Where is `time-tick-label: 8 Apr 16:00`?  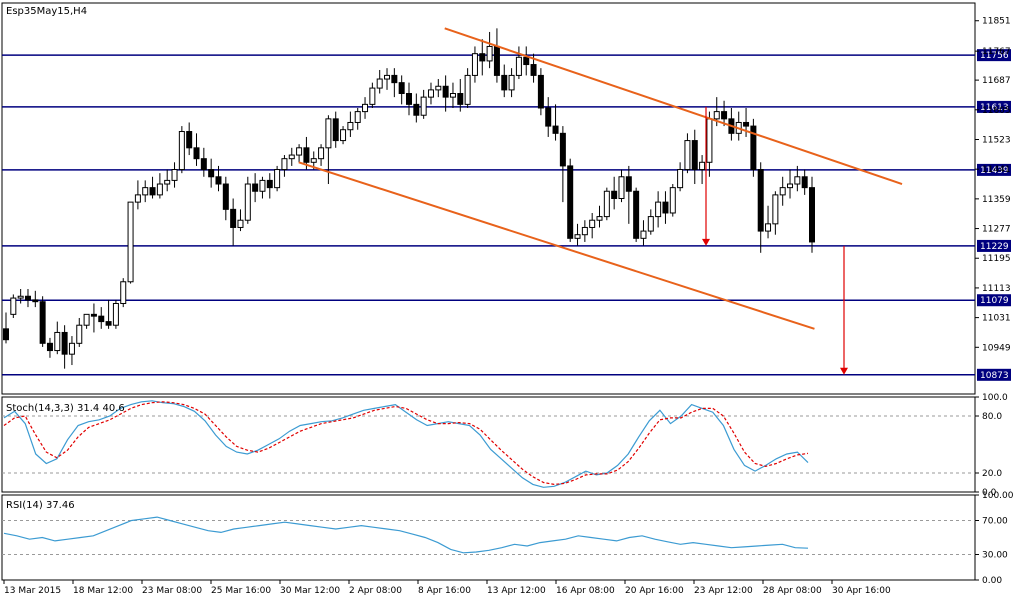
time-tick-label: 8 Apr 16:00 is located at coordinates (444, 591).